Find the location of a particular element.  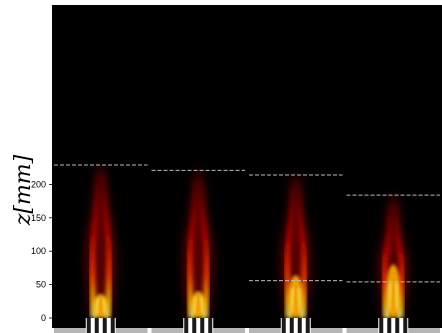

y-tick-label: 200 is located at coordinates (38, 184).